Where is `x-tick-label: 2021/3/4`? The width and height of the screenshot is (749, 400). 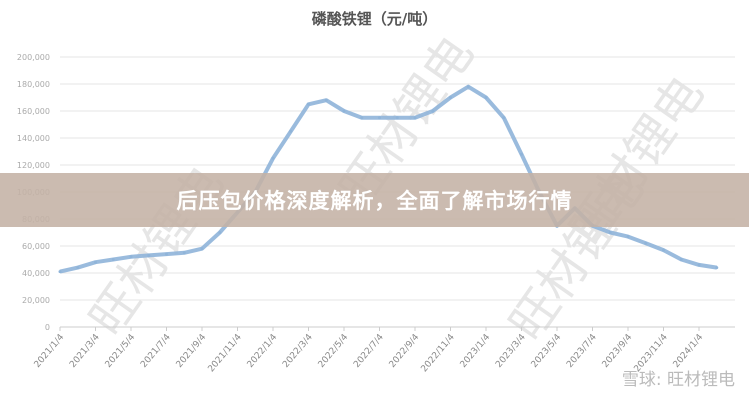
x-tick-label: 2021/3/4 is located at coordinates (85, 351).